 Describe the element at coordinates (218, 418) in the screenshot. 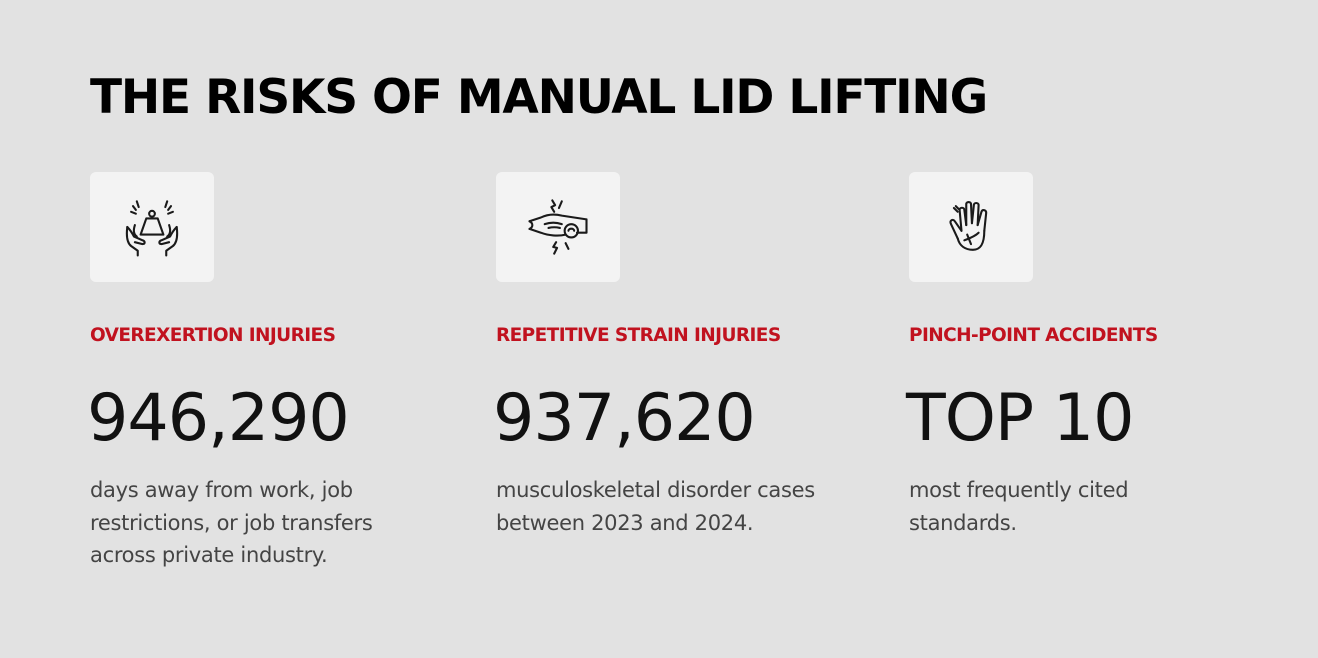

I see `card-stat-value: 946,290` at that location.